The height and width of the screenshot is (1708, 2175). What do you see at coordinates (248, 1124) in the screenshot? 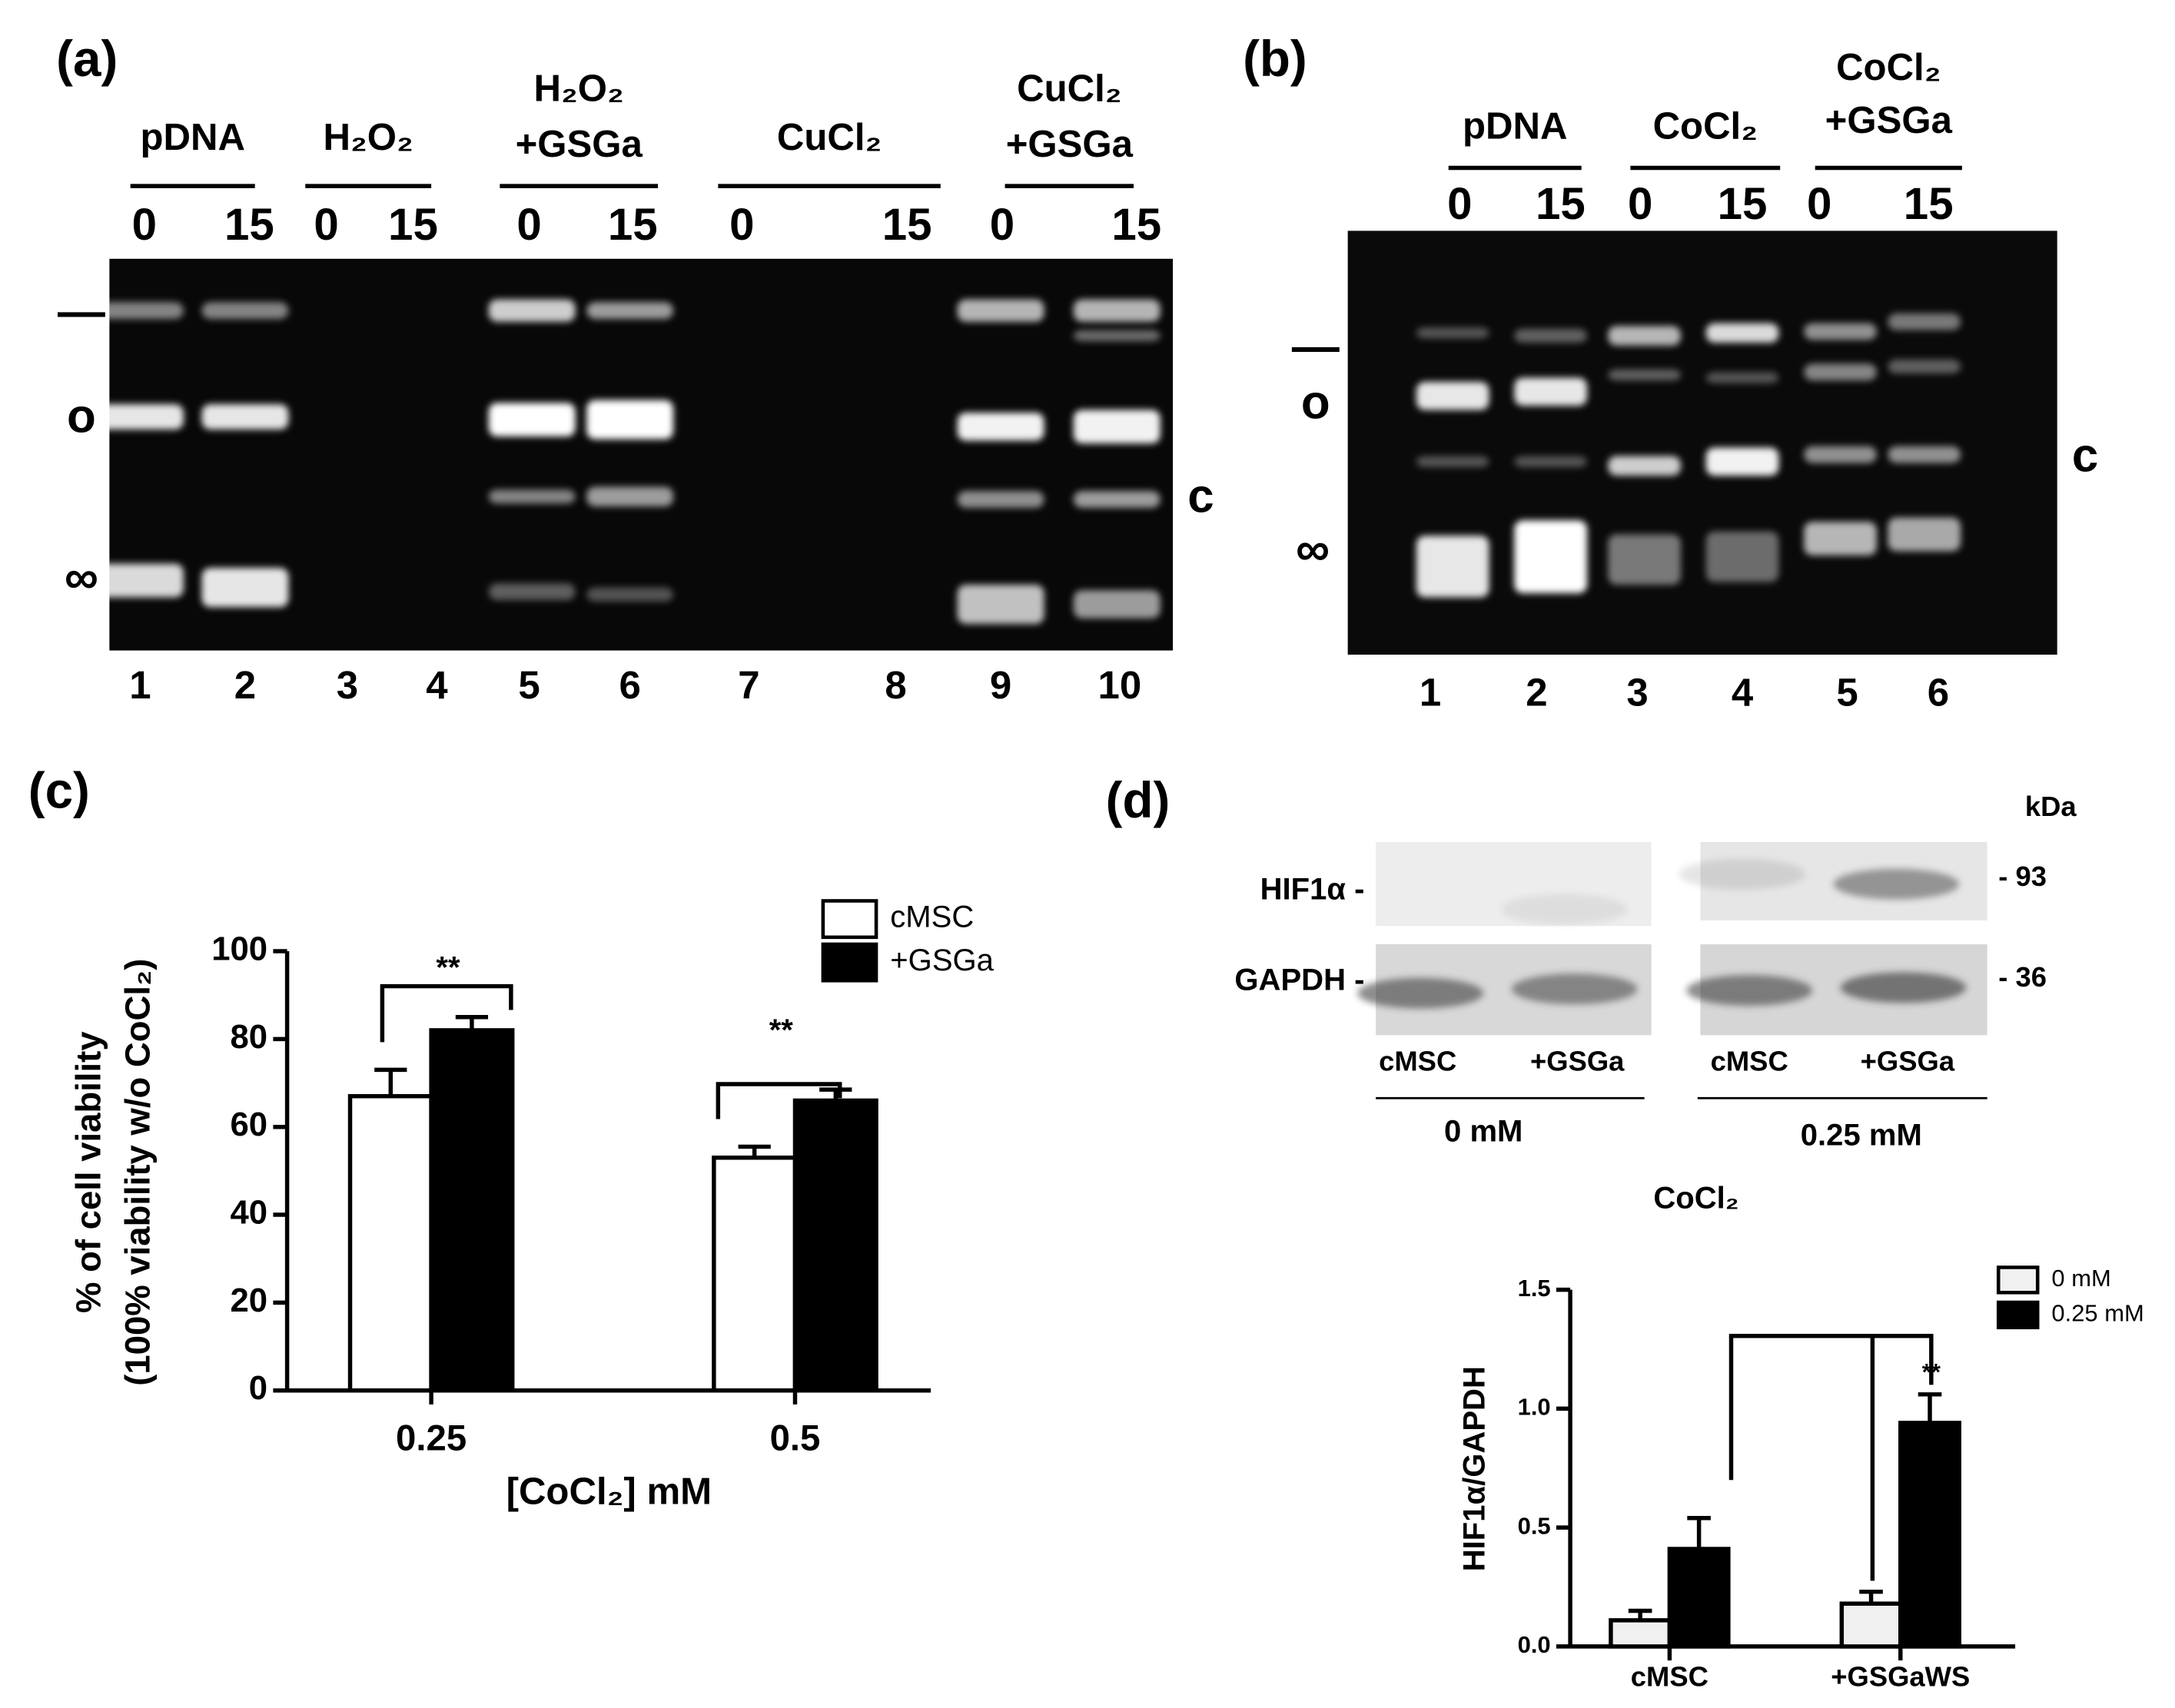
I see `y-tick-label: 60` at bounding box center [248, 1124].